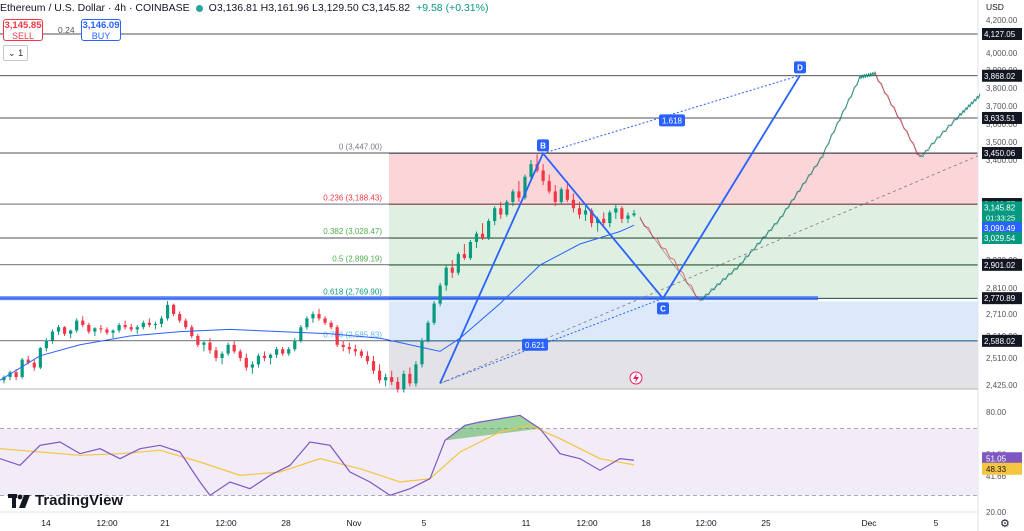 The height and width of the screenshot is (531, 1024). I want to click on pattern-point-d, so click(800, 67).